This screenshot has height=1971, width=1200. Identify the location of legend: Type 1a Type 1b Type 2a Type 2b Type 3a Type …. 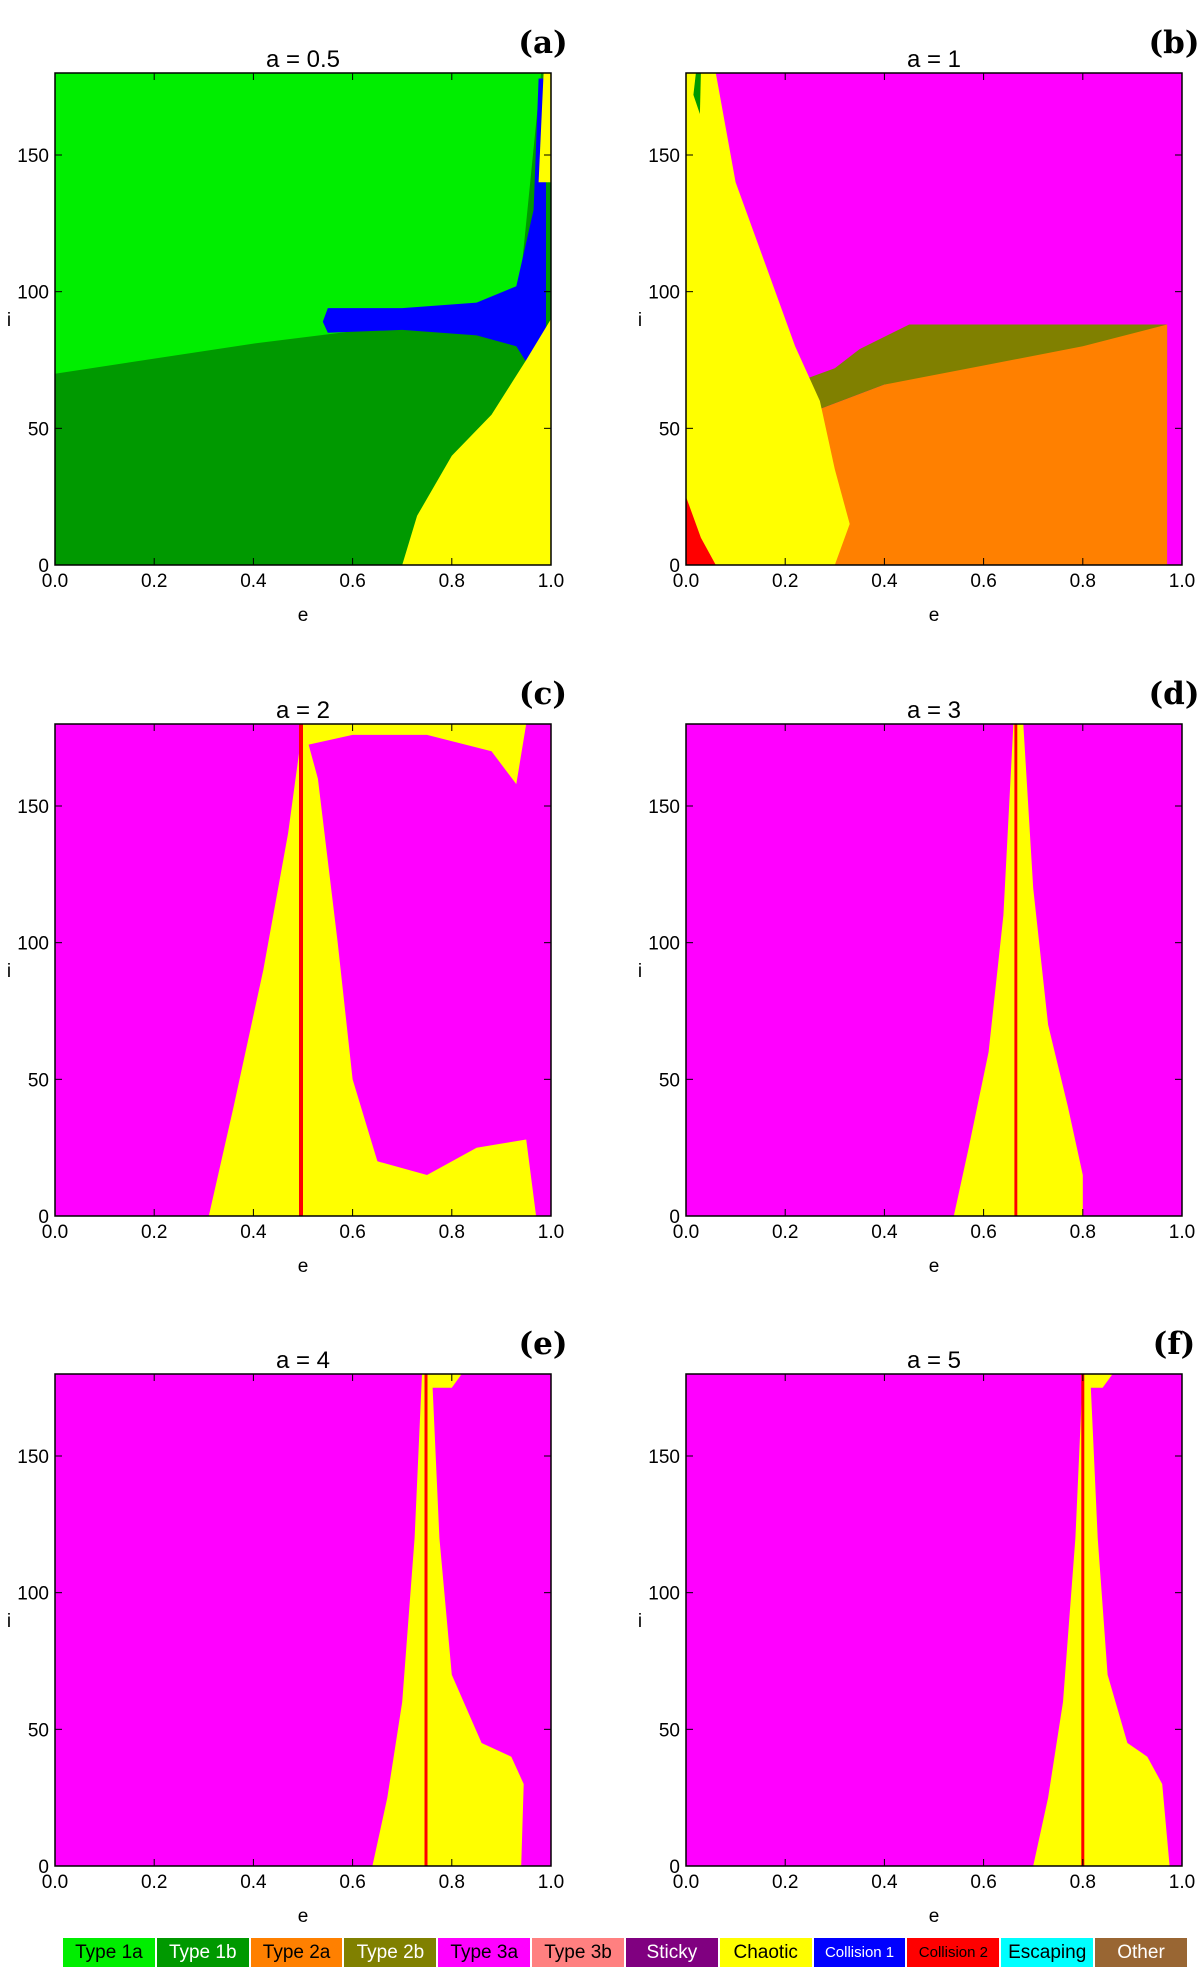
(625, 1952).